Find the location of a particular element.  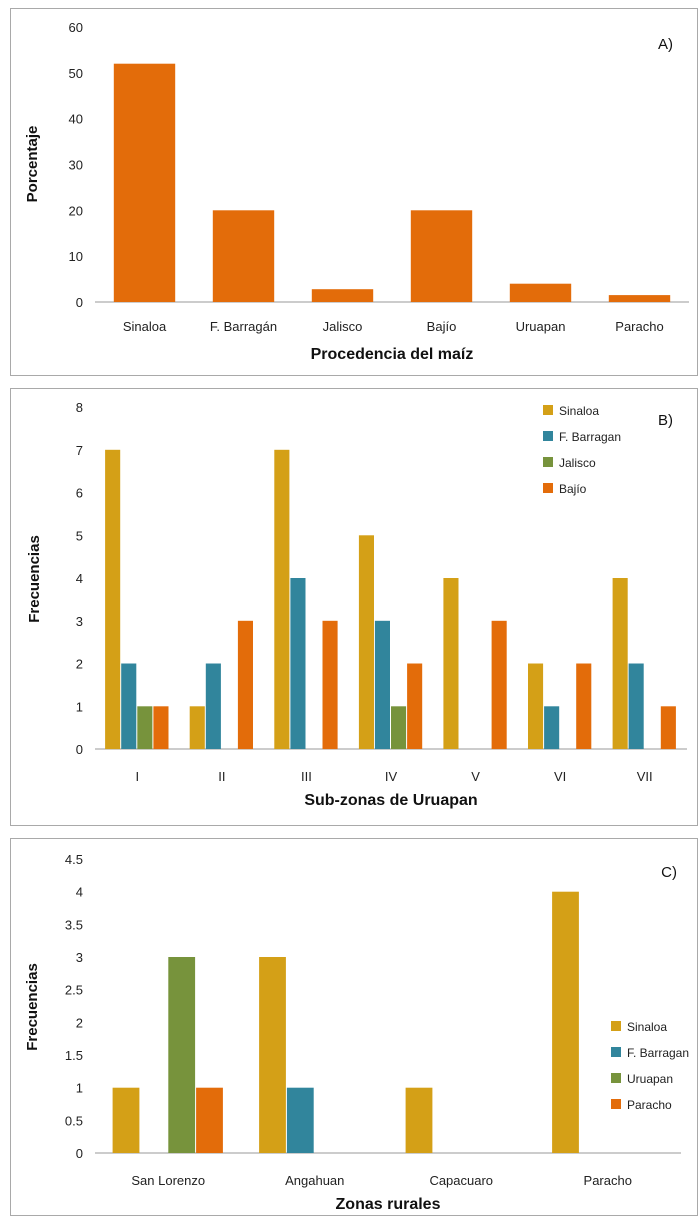

y-tick-label: 2.5 is located at coordinates (74, 990).